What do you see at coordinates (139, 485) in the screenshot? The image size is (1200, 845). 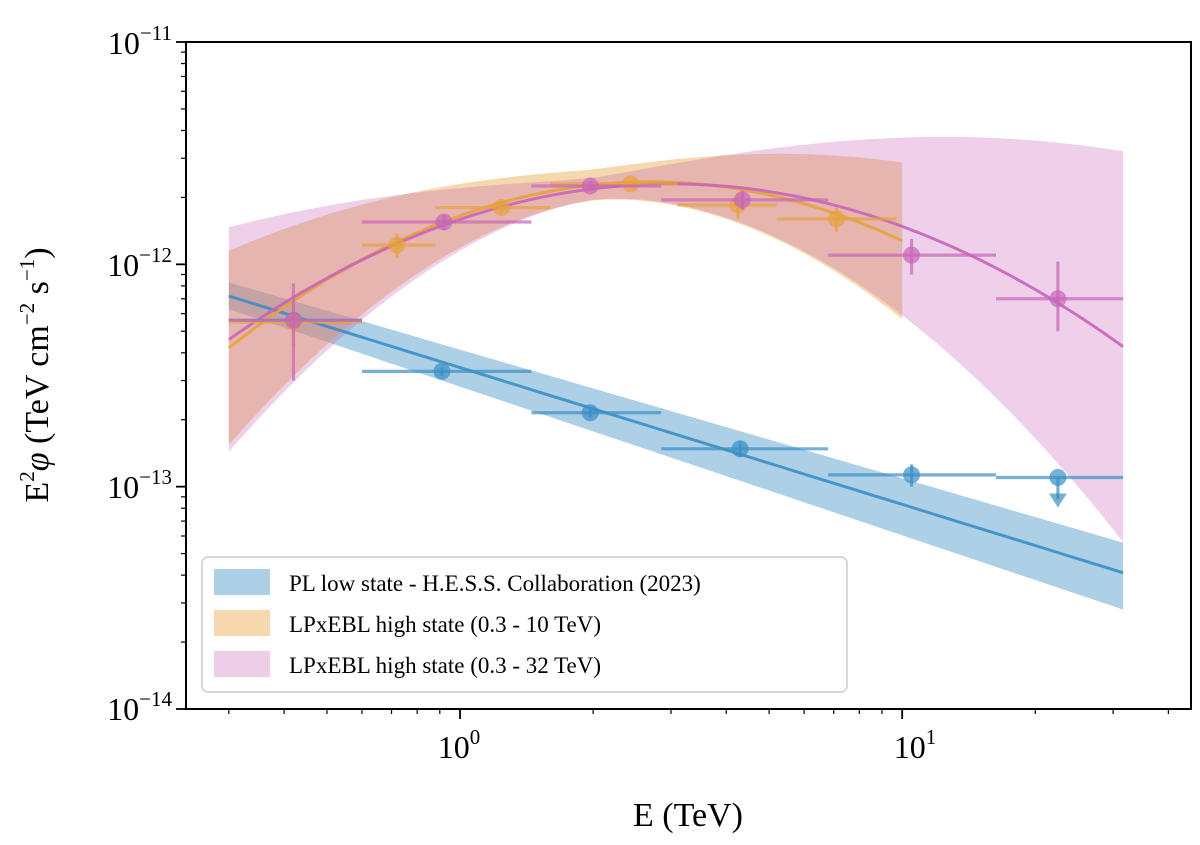 I see `y-tick-label-1e-13: 10−13` at bounding box center [139, 485].